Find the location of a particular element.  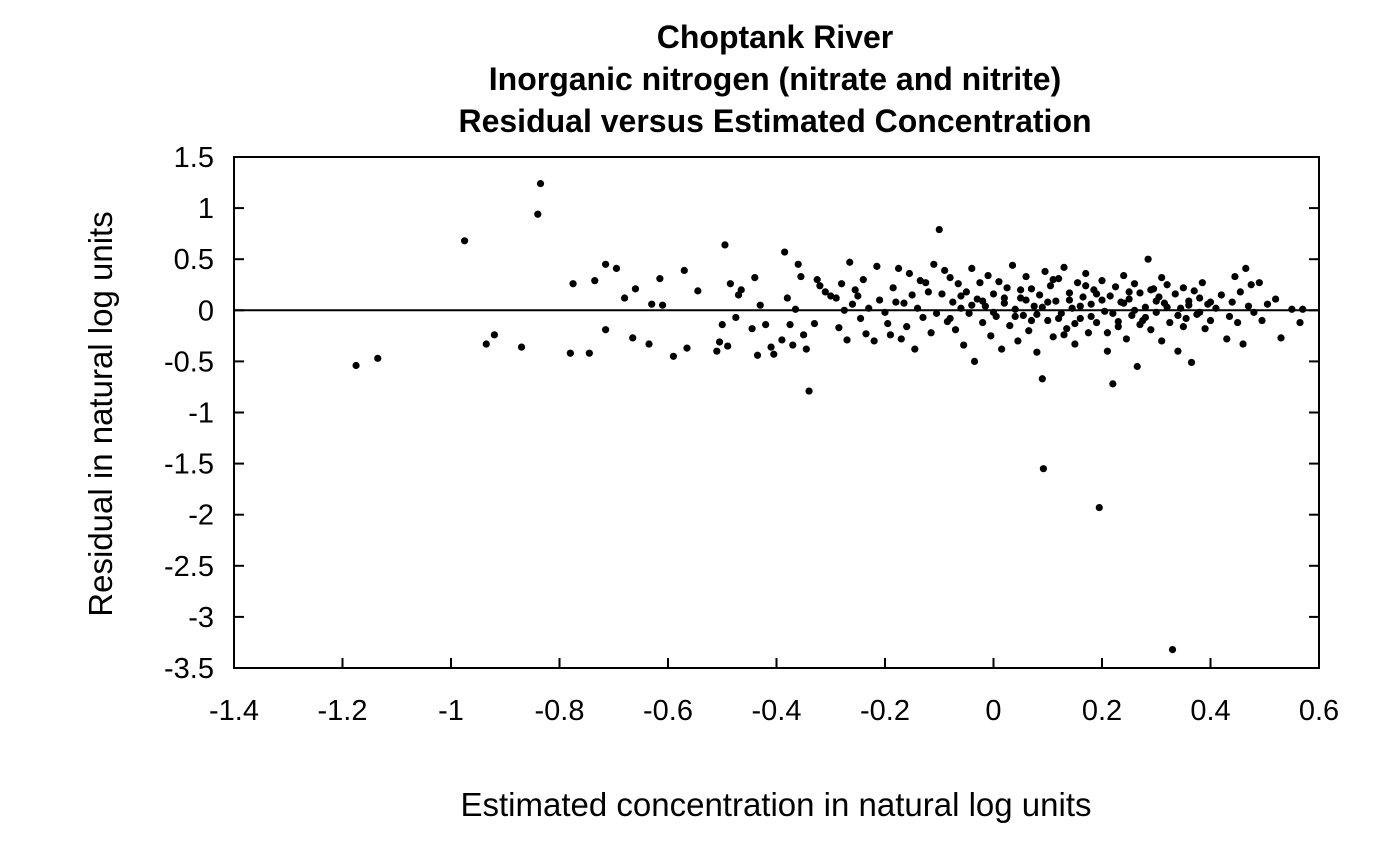

x-tick-label: 0.4 is located at coordinates (1210, 711).